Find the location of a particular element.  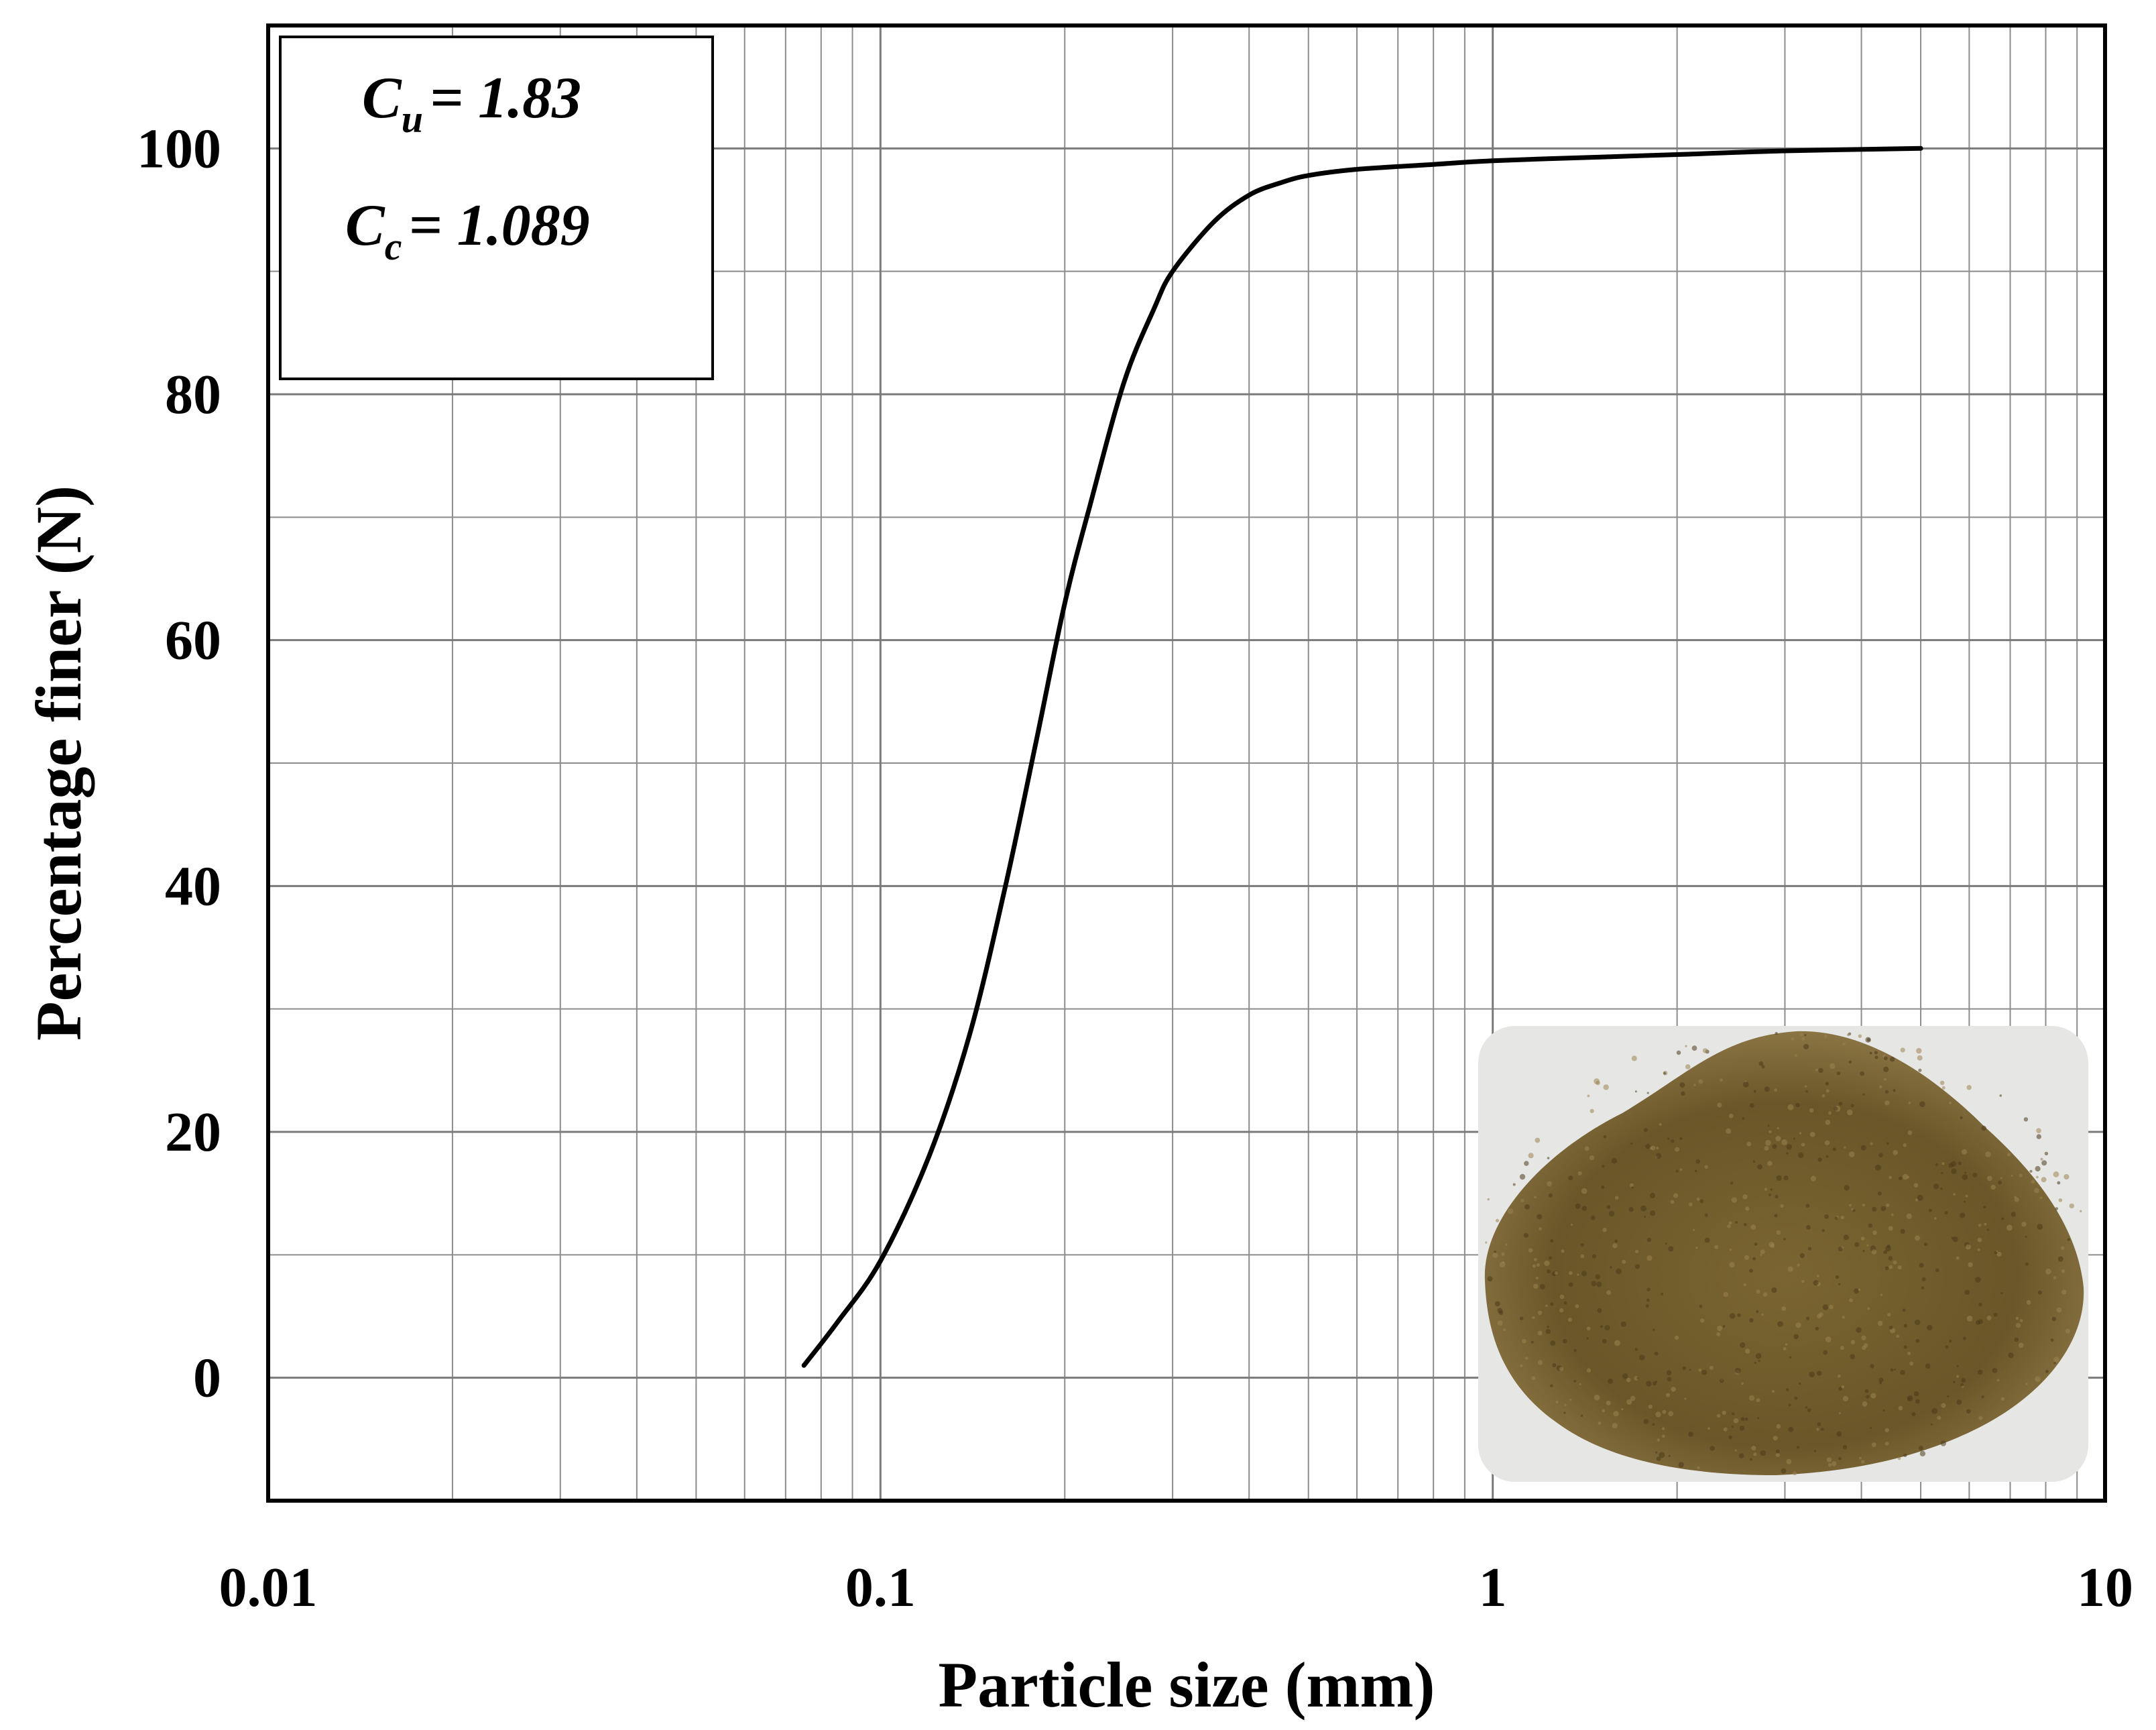

cu-symbol: C is located at coordinates (382, 98).